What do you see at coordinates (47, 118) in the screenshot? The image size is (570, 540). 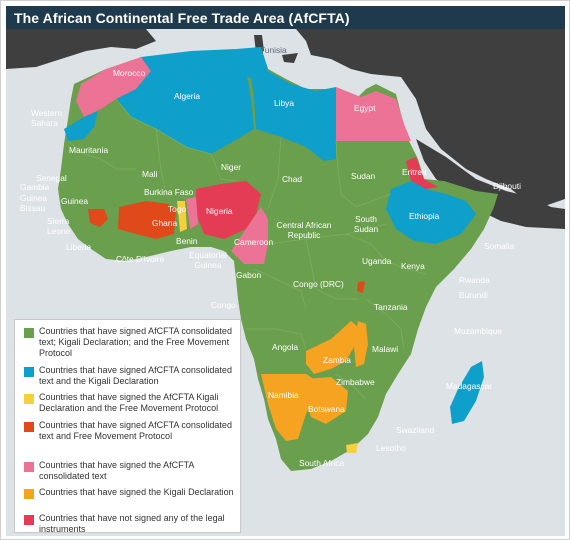 I see `label-western-sahara: Western Sahara` at bounding box center [47, 118].